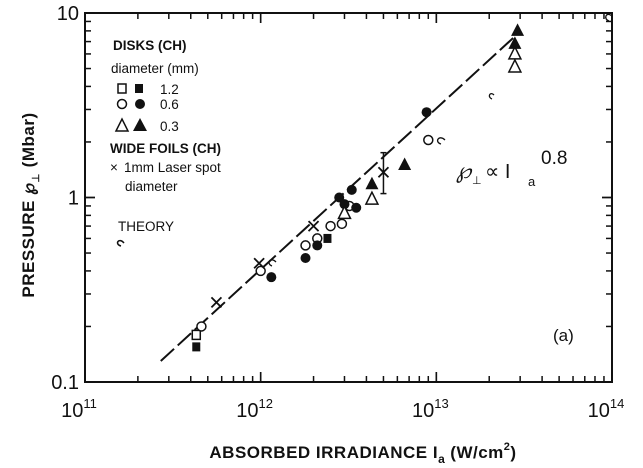  What do you see at coordinates (497, 172) in the screenshot?
I see `scaling-proportional: ∝ I` at bounding box center [497, 172].